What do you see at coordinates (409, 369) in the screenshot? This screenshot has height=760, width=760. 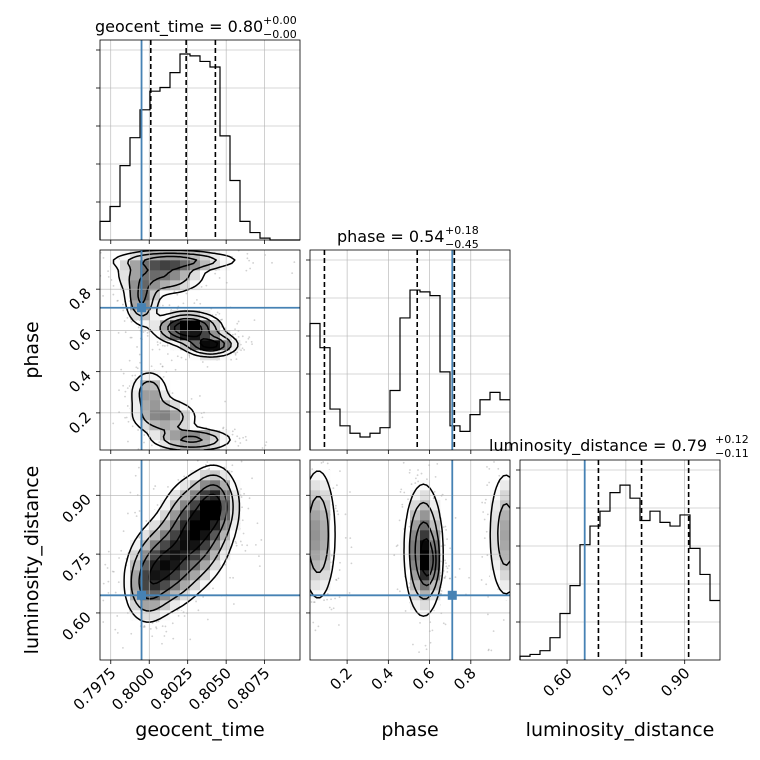 I see `histogram-phase` at bounding box center [409, 369].